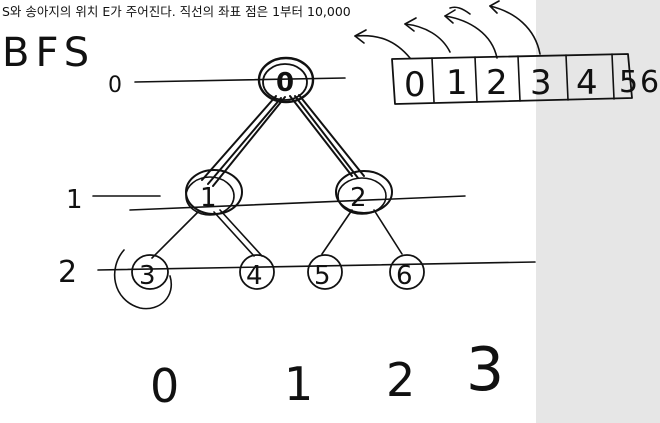 The image size is (660, 423). I want to click on tree-node-6: 6, so click(407, 272).